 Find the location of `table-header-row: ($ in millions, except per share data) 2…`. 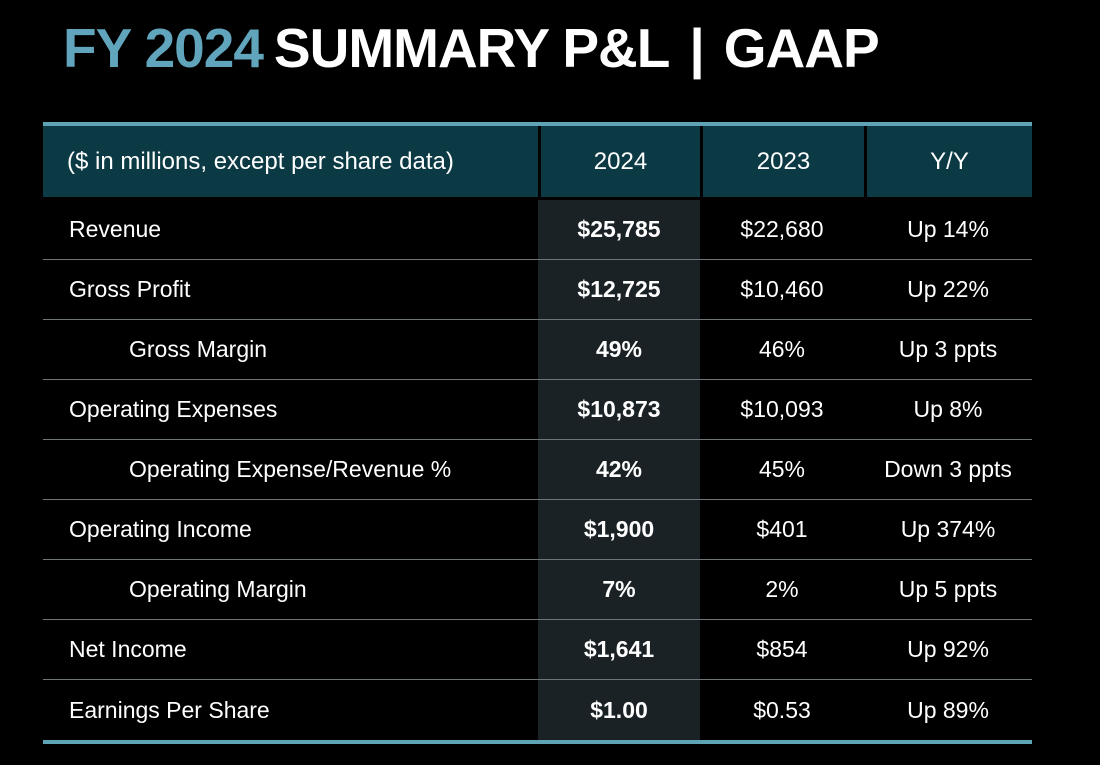

table-header-row: ($ in millions, except per share data) 2… is located at coordinates (537, 159).